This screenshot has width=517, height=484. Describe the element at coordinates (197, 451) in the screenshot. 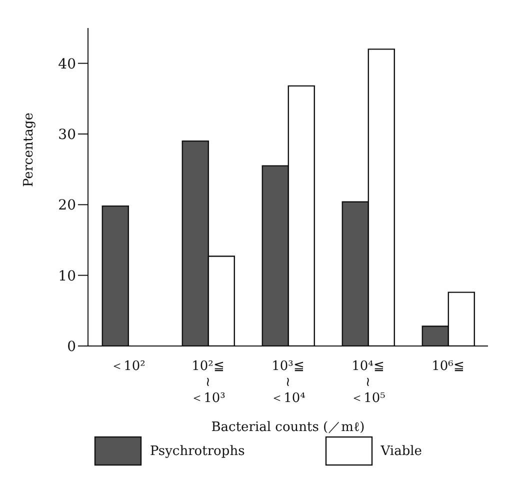

I see `legend-label: Psychrotrophs` at that location.